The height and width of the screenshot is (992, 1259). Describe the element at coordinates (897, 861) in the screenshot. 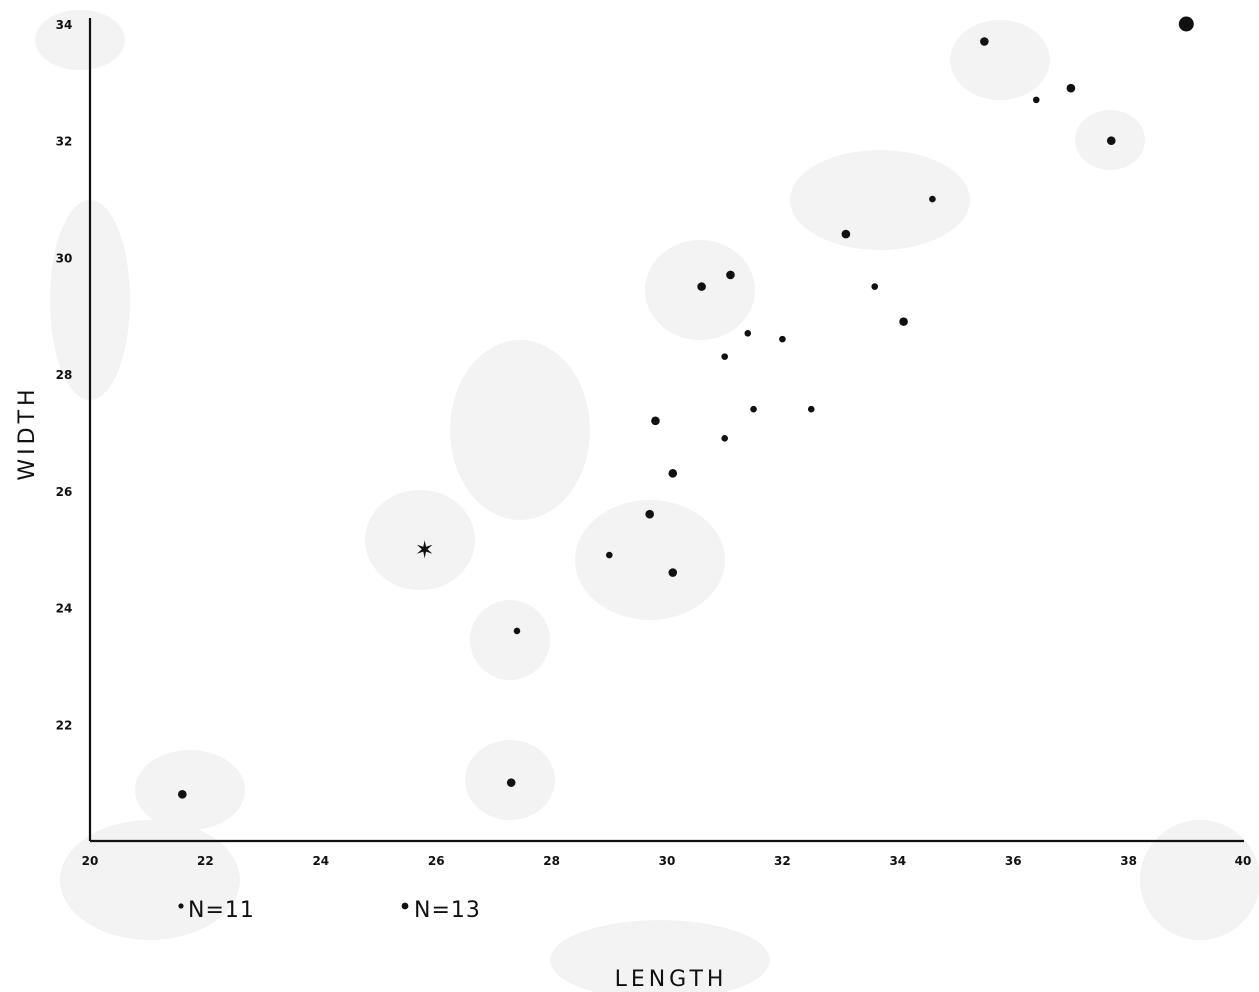

I see `x-tick-label-34: 34` at that location.